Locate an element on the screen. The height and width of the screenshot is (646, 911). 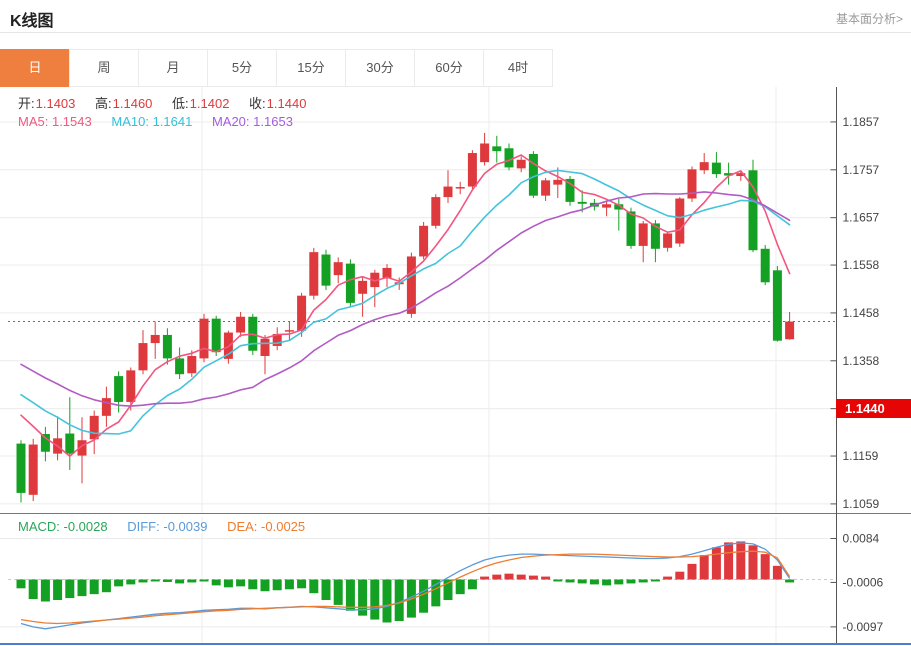
macd-value-legend: MACD: -0.0028 is located at coordinates (63, 526).